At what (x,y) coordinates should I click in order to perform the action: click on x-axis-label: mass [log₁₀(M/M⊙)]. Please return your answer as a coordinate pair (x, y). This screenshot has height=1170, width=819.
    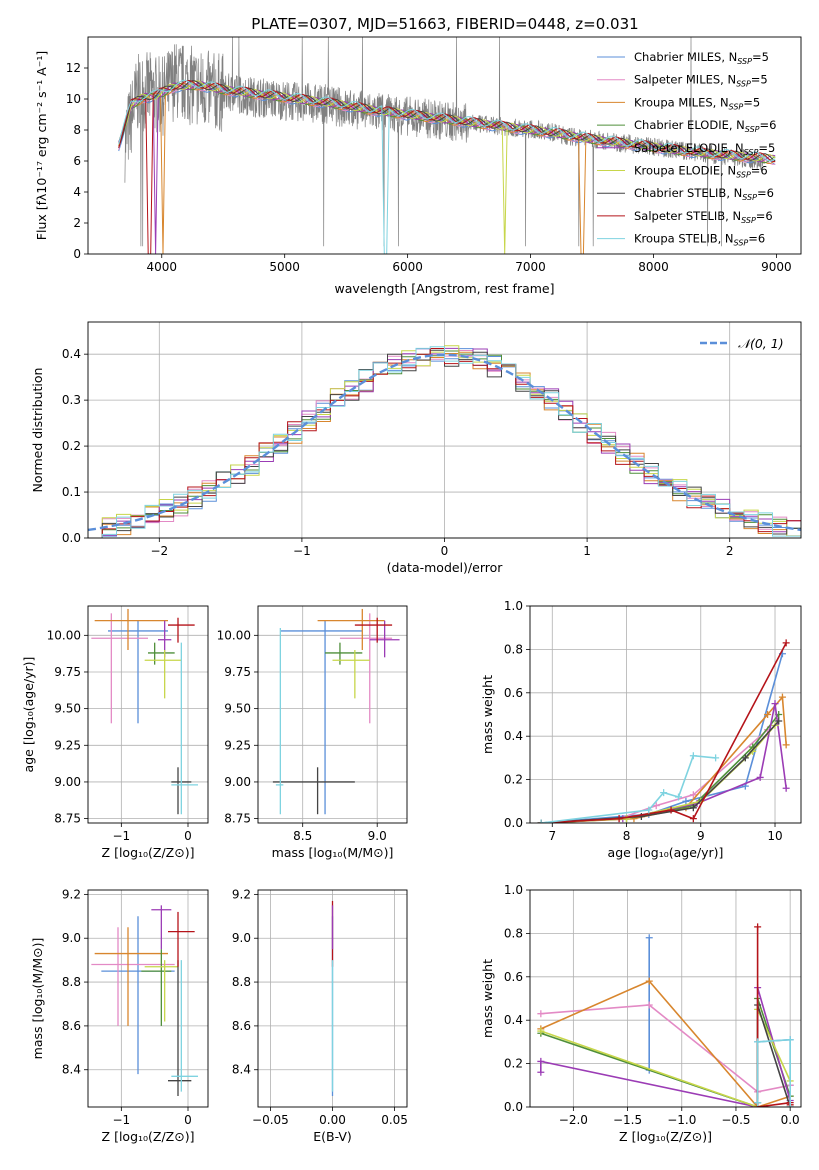
    Looking at the image, I should click on (333, 852).